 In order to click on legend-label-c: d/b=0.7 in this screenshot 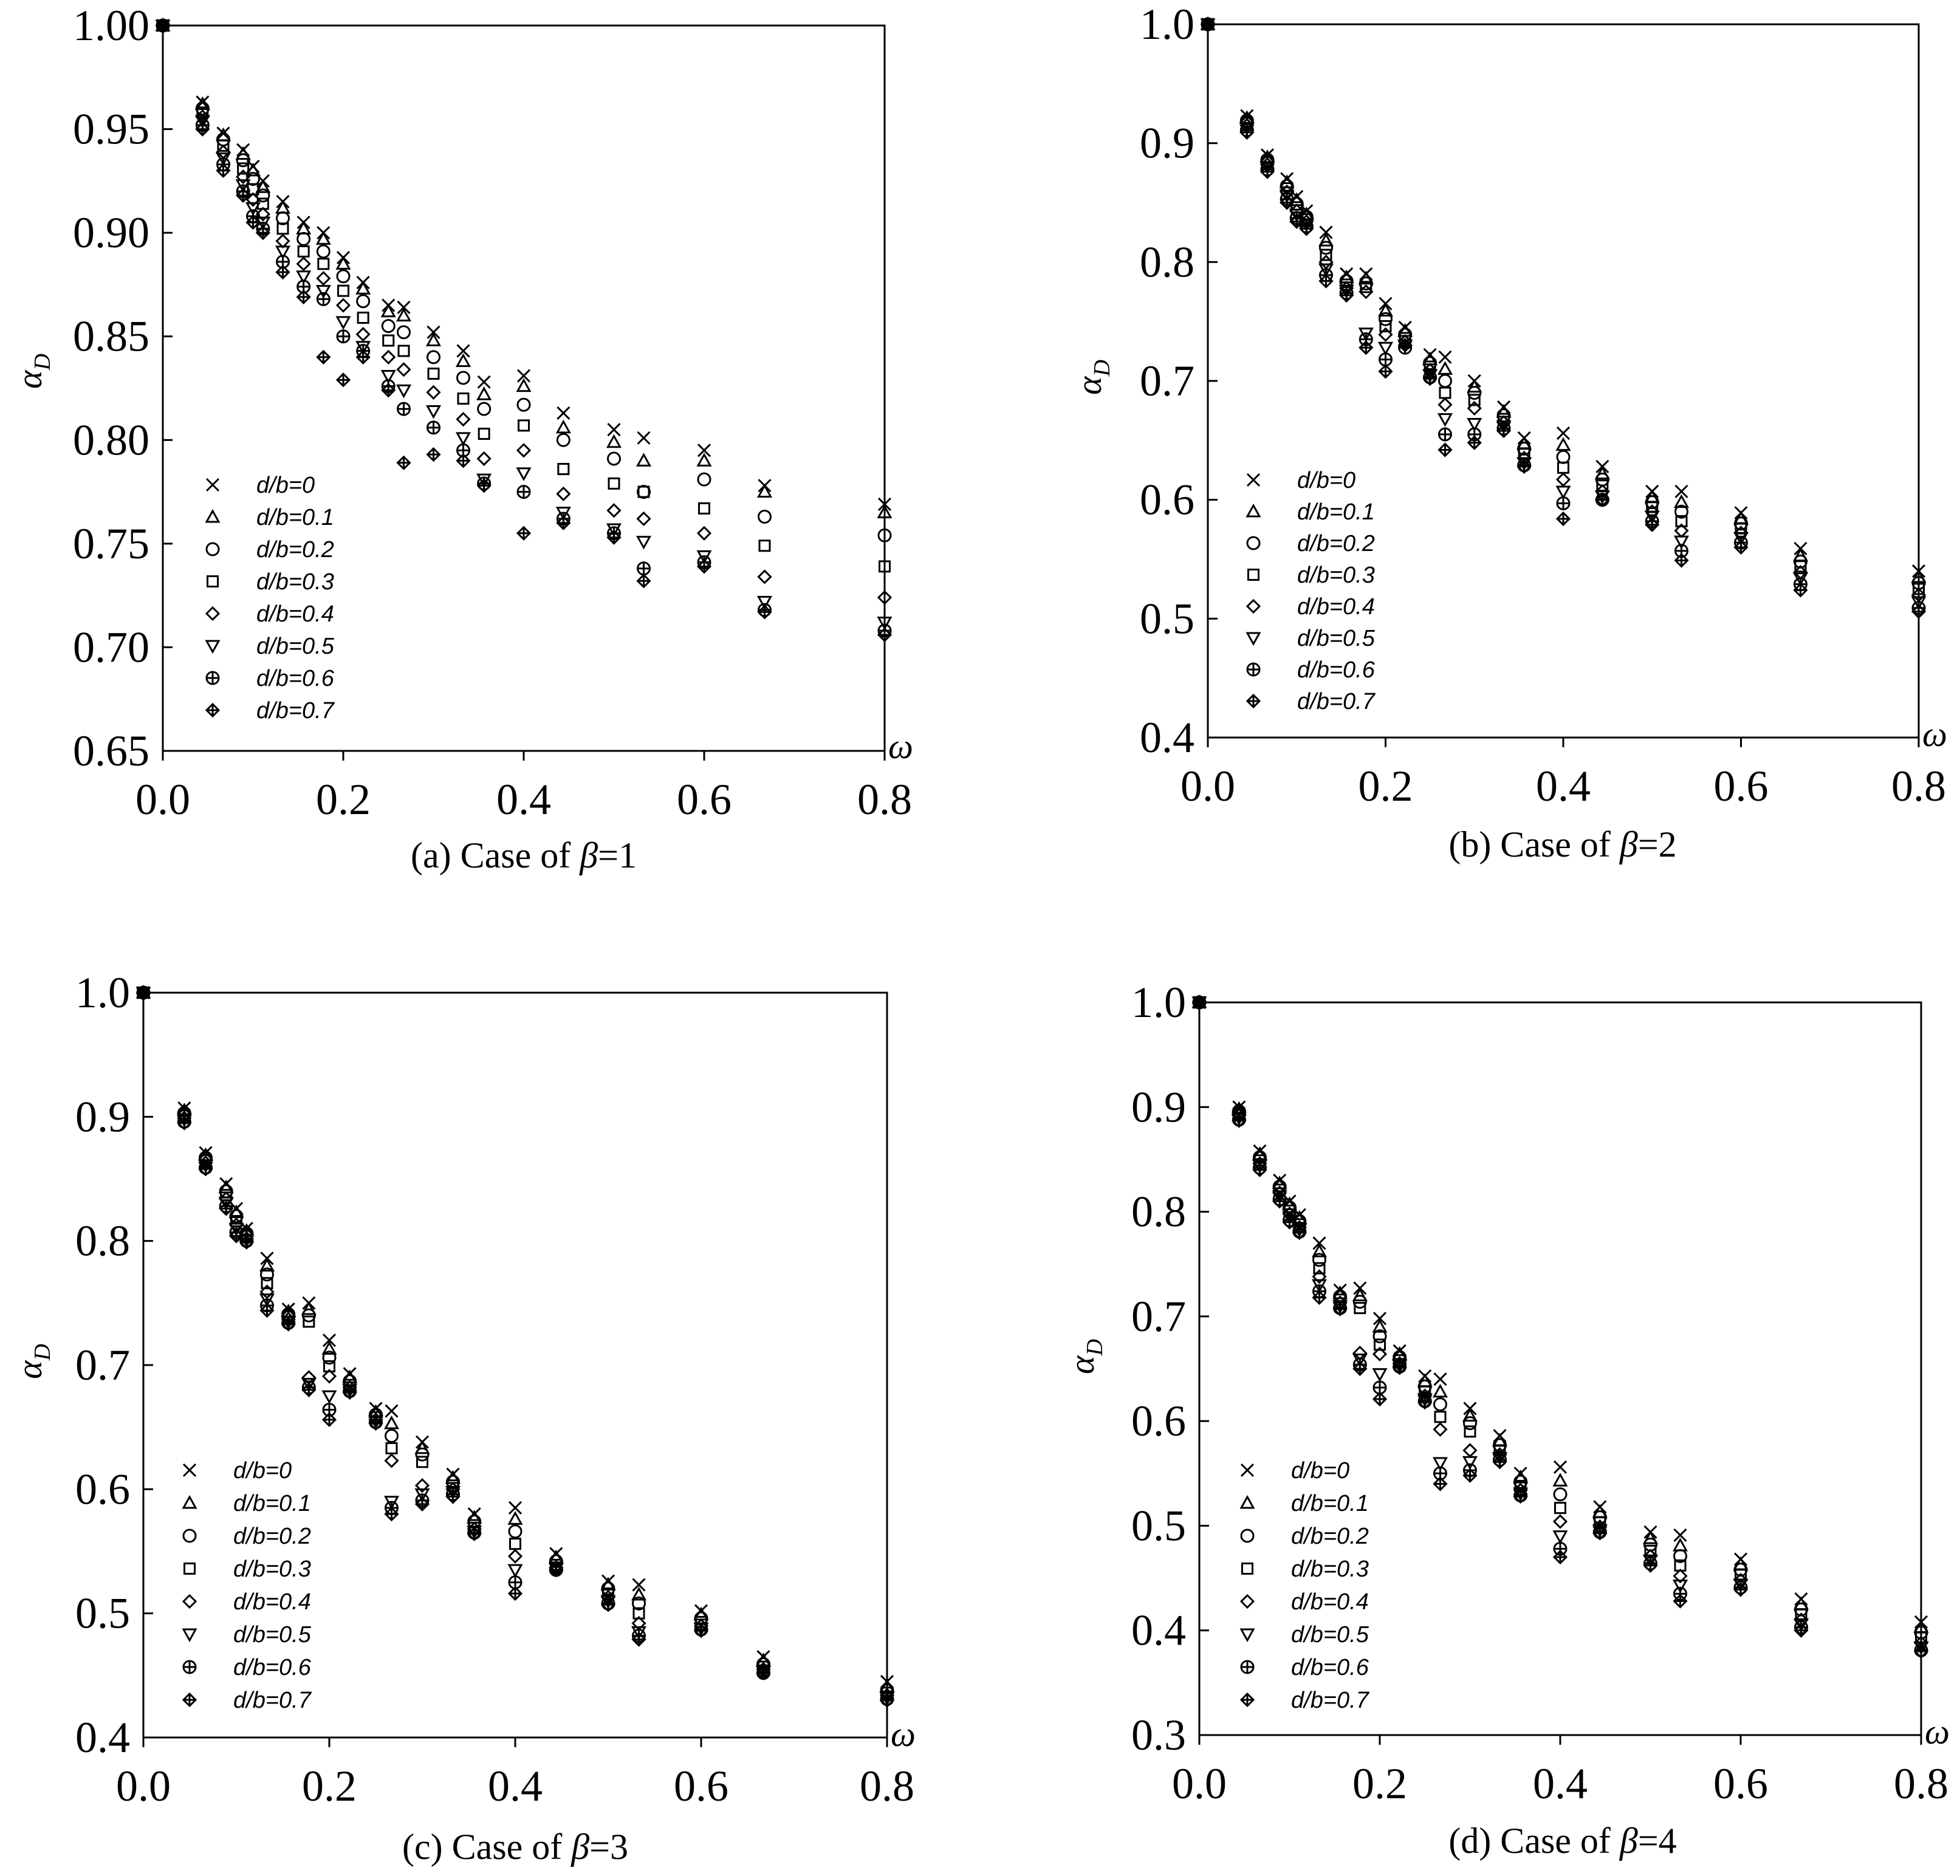, I will do `click(272, 1701)`.